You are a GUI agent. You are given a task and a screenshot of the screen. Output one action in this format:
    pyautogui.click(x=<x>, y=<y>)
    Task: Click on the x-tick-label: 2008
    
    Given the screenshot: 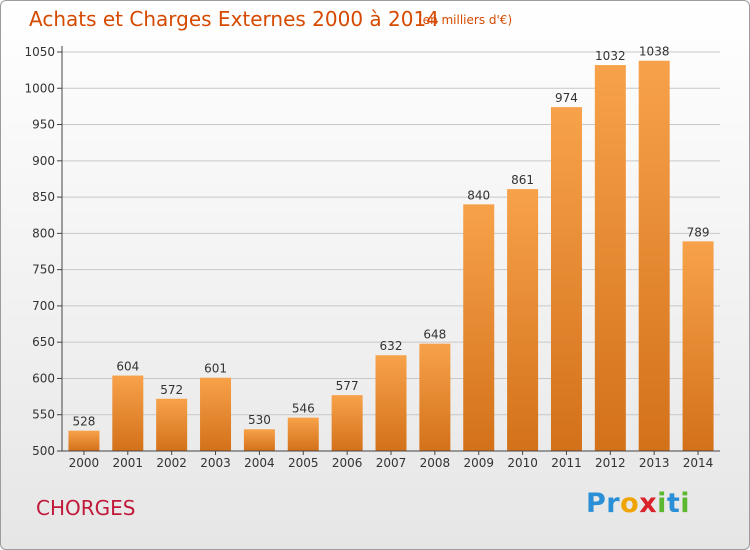 What is the action you would take?
    pyautogui.click(x=435, y=463)
    